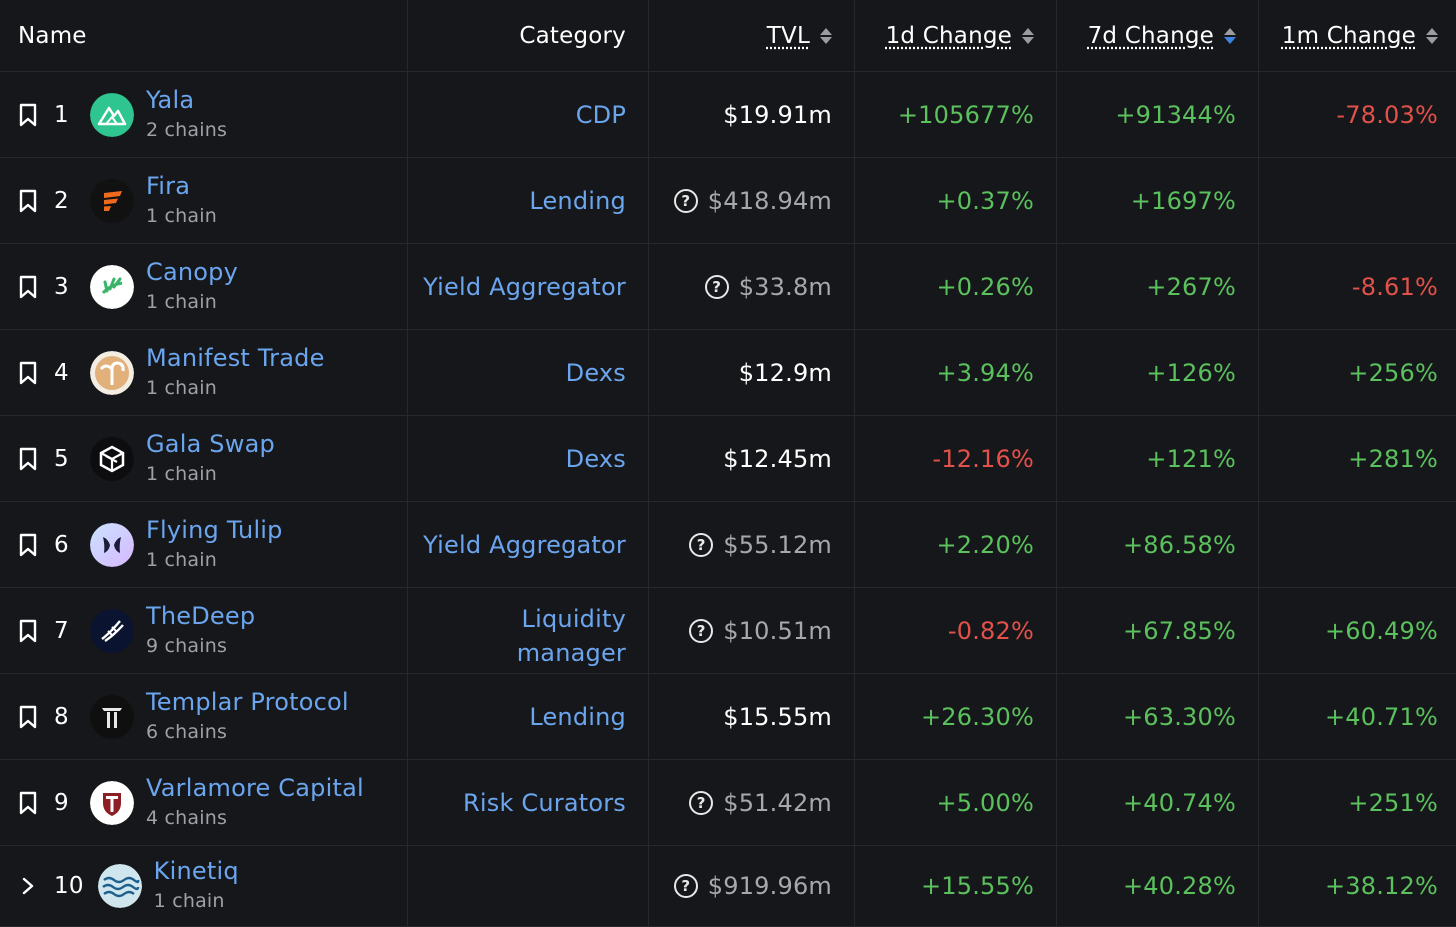 This screenshot has width=1456, height=927. I want to click on chain-count: 2 chains, so click(187, 129).